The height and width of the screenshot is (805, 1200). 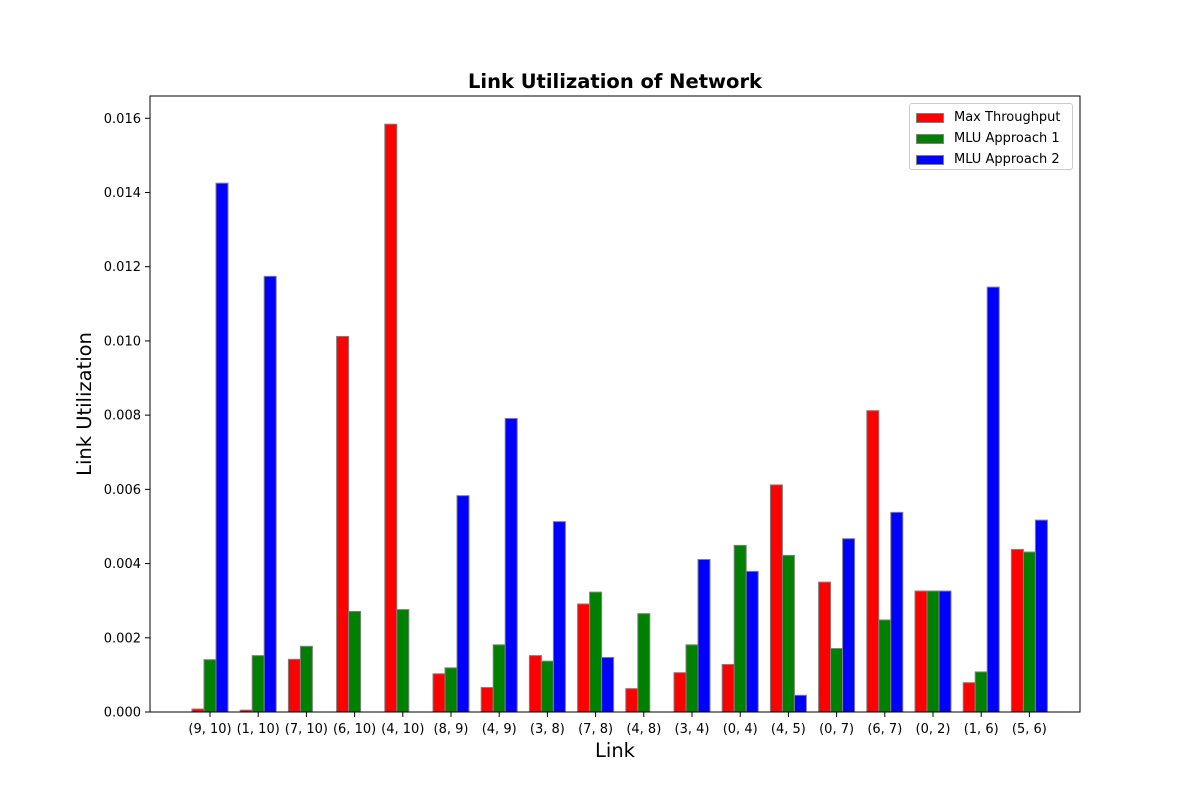 I want to click on y-tick-label: 0.010, so click(x=122, y=341).